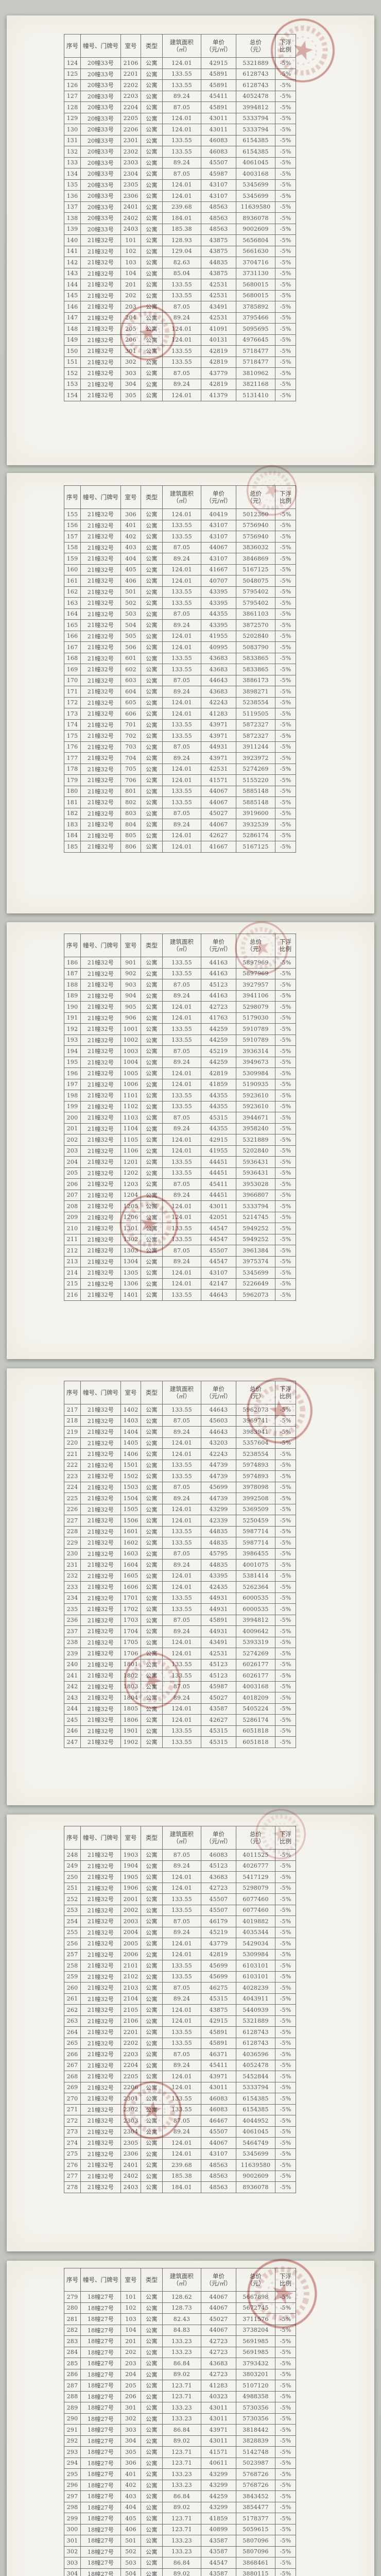 This screenshot has width=381, height=2576. Describe the element at coordinates (218, 2076) in the screenshot. I see `table-cell: 43971` at that location.